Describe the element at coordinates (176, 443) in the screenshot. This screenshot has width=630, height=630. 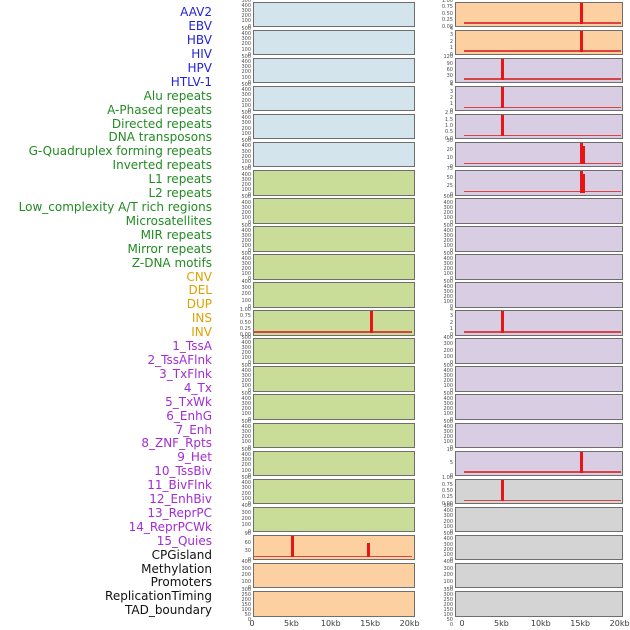
I see `feature-label: 8_ZNF_Rpts` at that location.